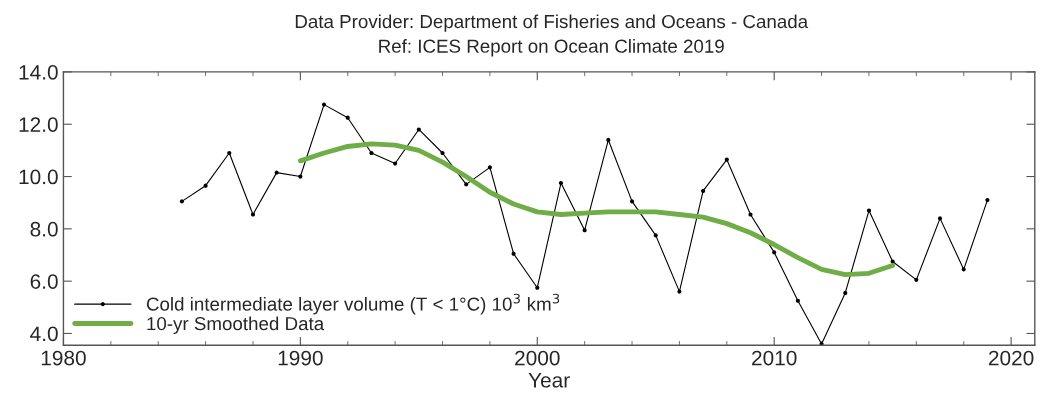 The height and width of the screenshot is (411, 1040). What do you see at coordinates (236, 325) in the screenshot?
I see `legend-label: 10-yr Smoothed Data` at bounding box center [236, 325].